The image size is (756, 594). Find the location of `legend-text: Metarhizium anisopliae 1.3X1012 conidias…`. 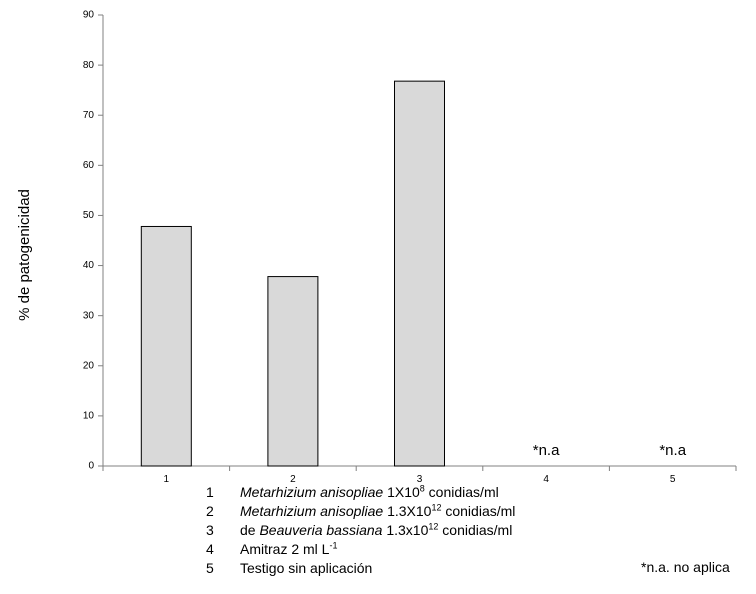

legend-text: Metarhizium anisopliae 1.3X1012 conidias… is located at coordinates (377, 511).